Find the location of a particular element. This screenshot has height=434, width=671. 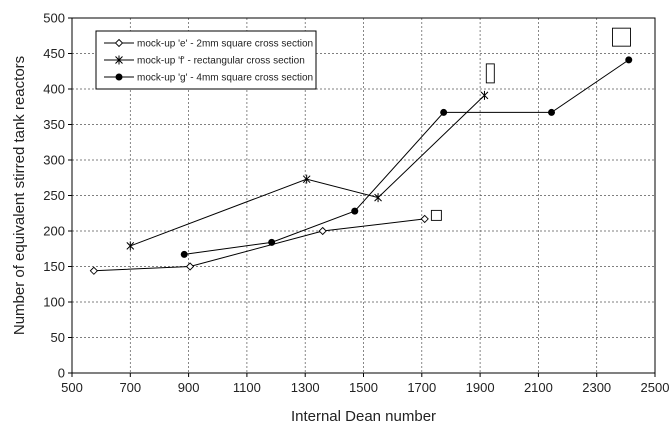

y-tick-label: 300 is located at coordinates (54, 160).